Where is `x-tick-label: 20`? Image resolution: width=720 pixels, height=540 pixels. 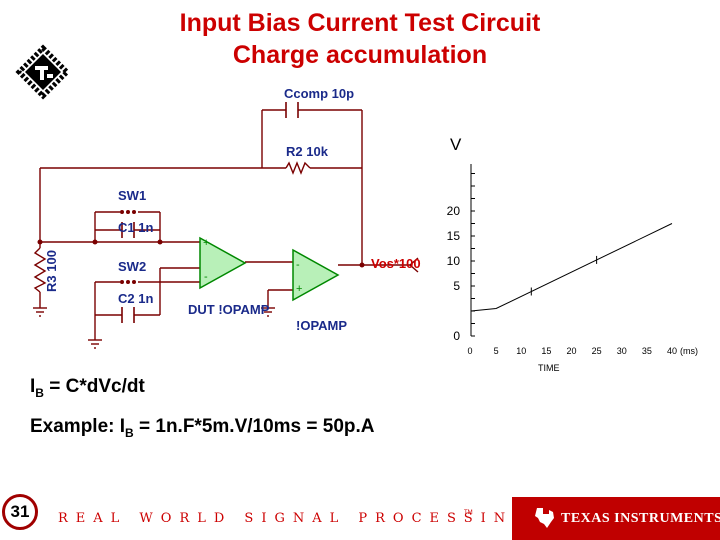 x-tick-label: 20 is located at coordinates (571, 351).